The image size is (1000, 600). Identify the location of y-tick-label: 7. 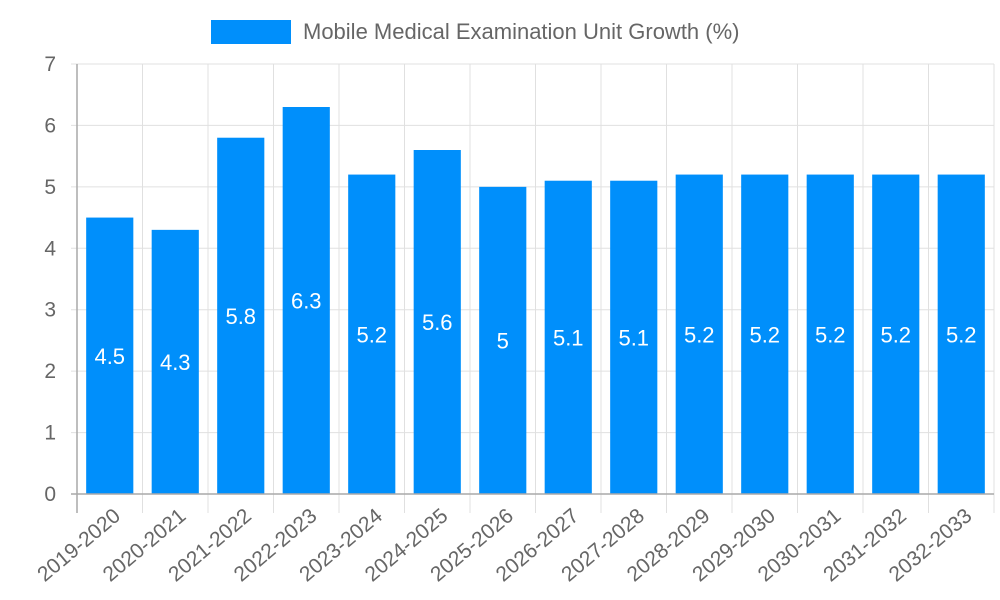
(50, 64).